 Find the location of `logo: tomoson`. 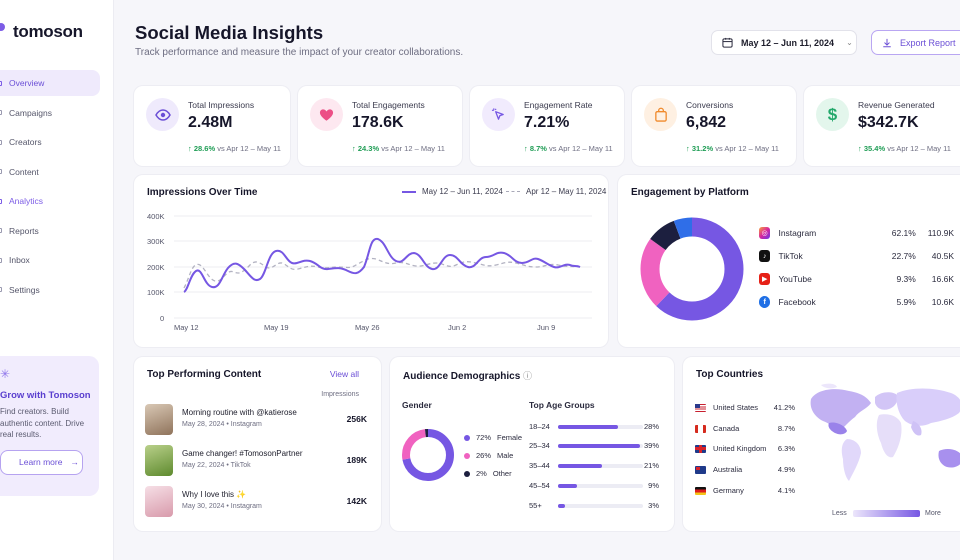

logo: tomoson is located at coordinates (41, 32).